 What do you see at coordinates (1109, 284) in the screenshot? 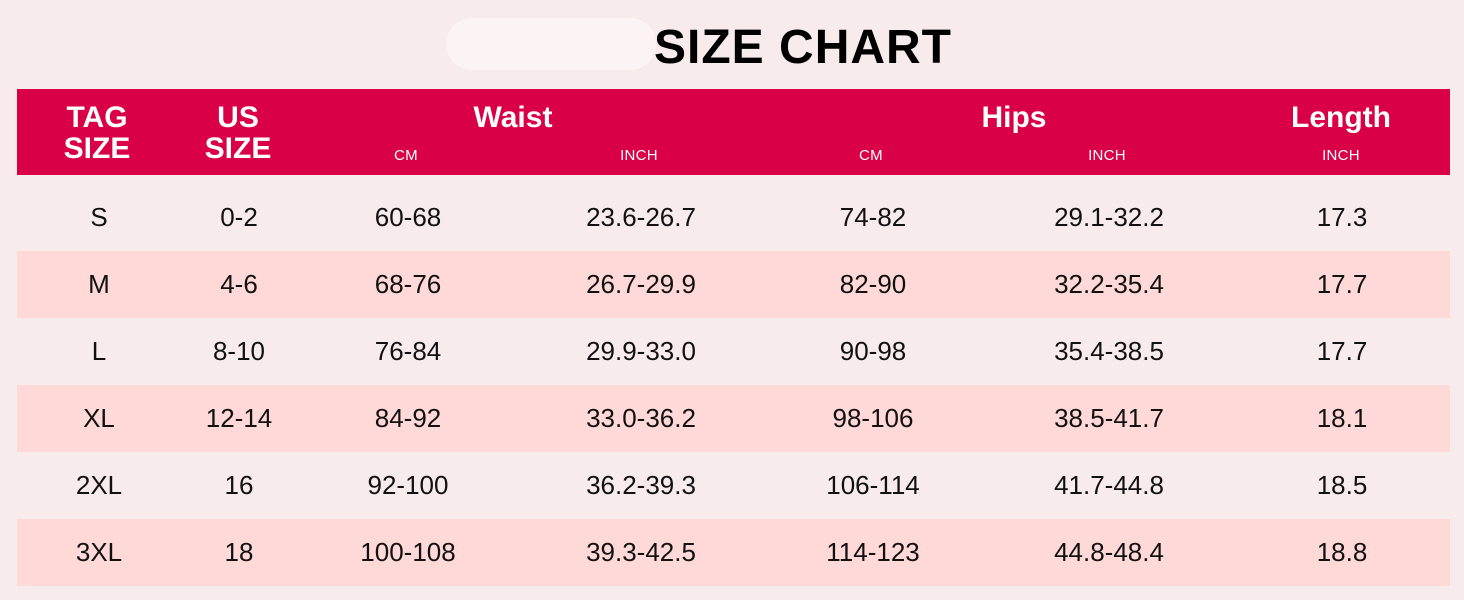
I see `hips-inch-cell: 32.2-35.4` at bounding box center [1109, 284].